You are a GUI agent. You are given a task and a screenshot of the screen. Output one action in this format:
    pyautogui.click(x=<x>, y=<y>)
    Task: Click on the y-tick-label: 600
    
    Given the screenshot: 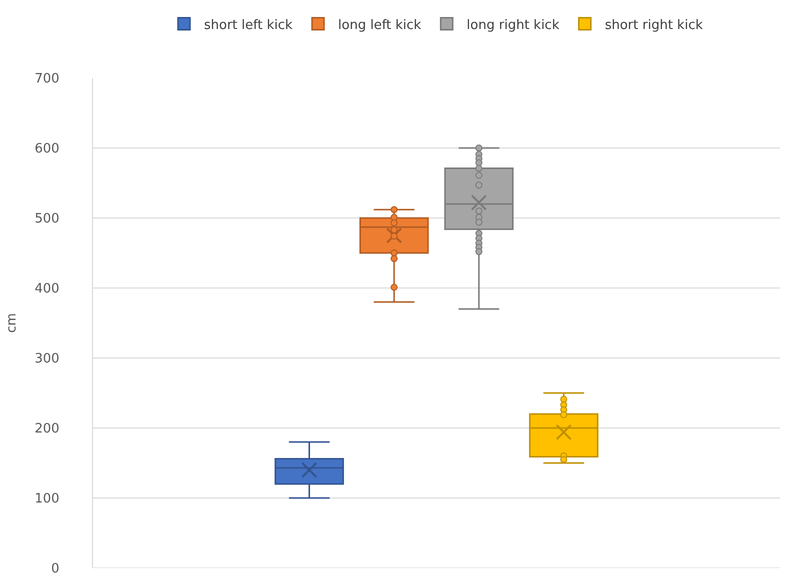 What is the action you would take?
    pyautogui.click(x=47, y=149)
    